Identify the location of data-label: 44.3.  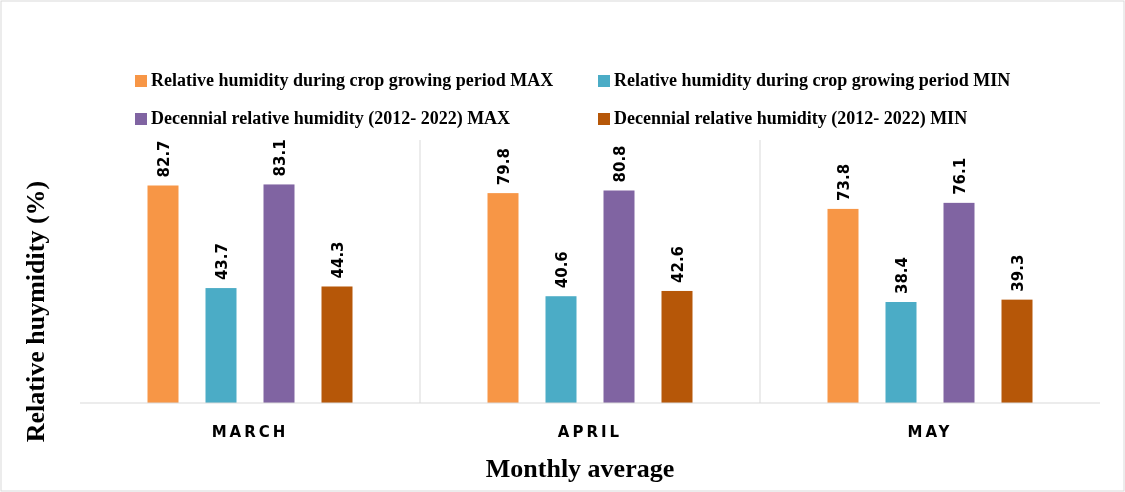
(338, 260).